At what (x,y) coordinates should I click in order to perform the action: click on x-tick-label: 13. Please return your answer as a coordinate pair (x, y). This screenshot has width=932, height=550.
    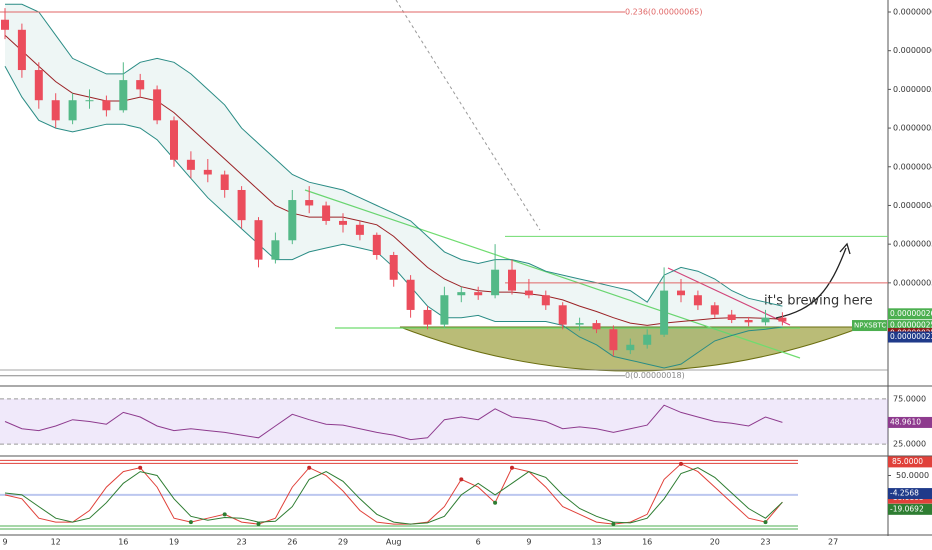
    Looking at the image, I should click on (596, 542).